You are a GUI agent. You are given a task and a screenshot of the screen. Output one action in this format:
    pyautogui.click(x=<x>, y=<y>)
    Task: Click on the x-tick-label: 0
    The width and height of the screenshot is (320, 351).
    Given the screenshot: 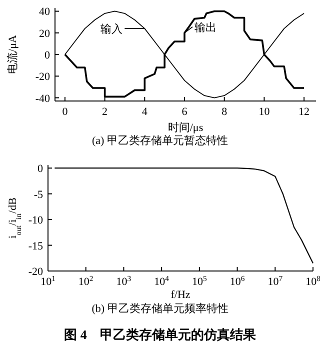 What is the action you would take?
    pyautogui.click(x=65, y=112)
    